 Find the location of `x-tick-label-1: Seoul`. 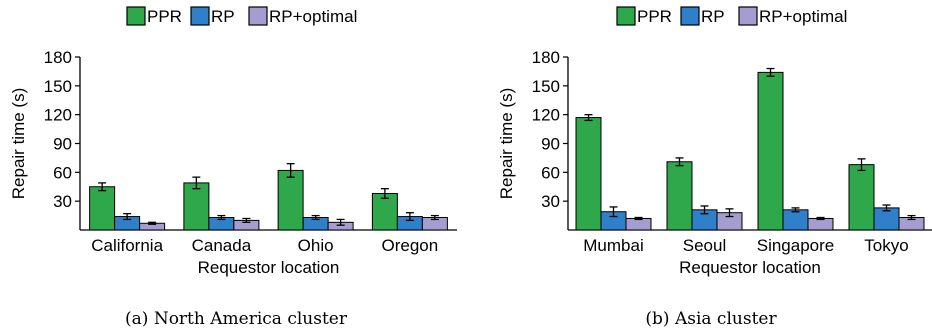

x-tick-label-1: Seoul is located at coordinates (704, 245).